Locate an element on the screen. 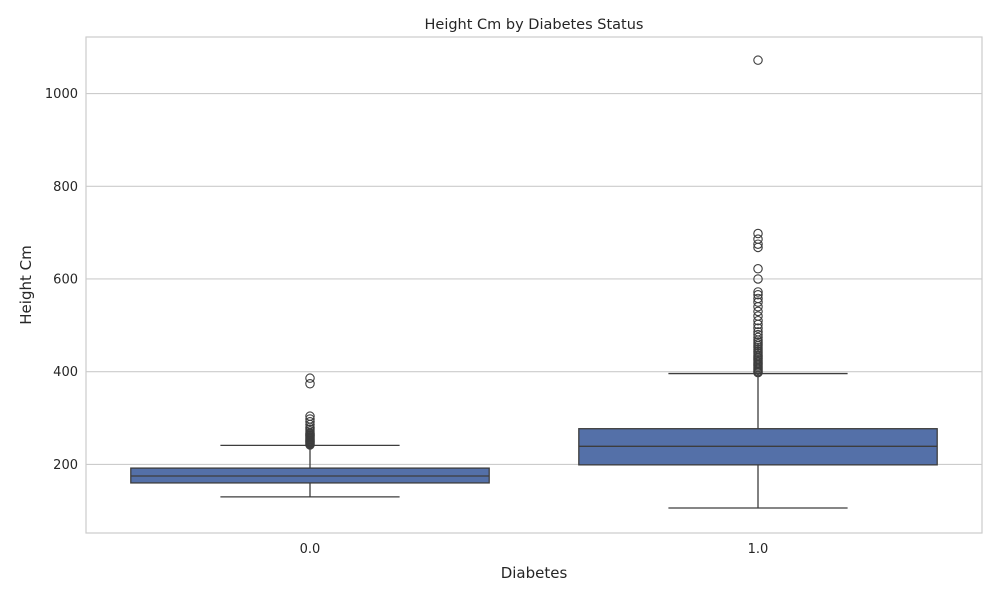 Image resolution: width=1000 pixels, height=600 pixels. y-tick-label: 800 is located at coordinates (65, 187).